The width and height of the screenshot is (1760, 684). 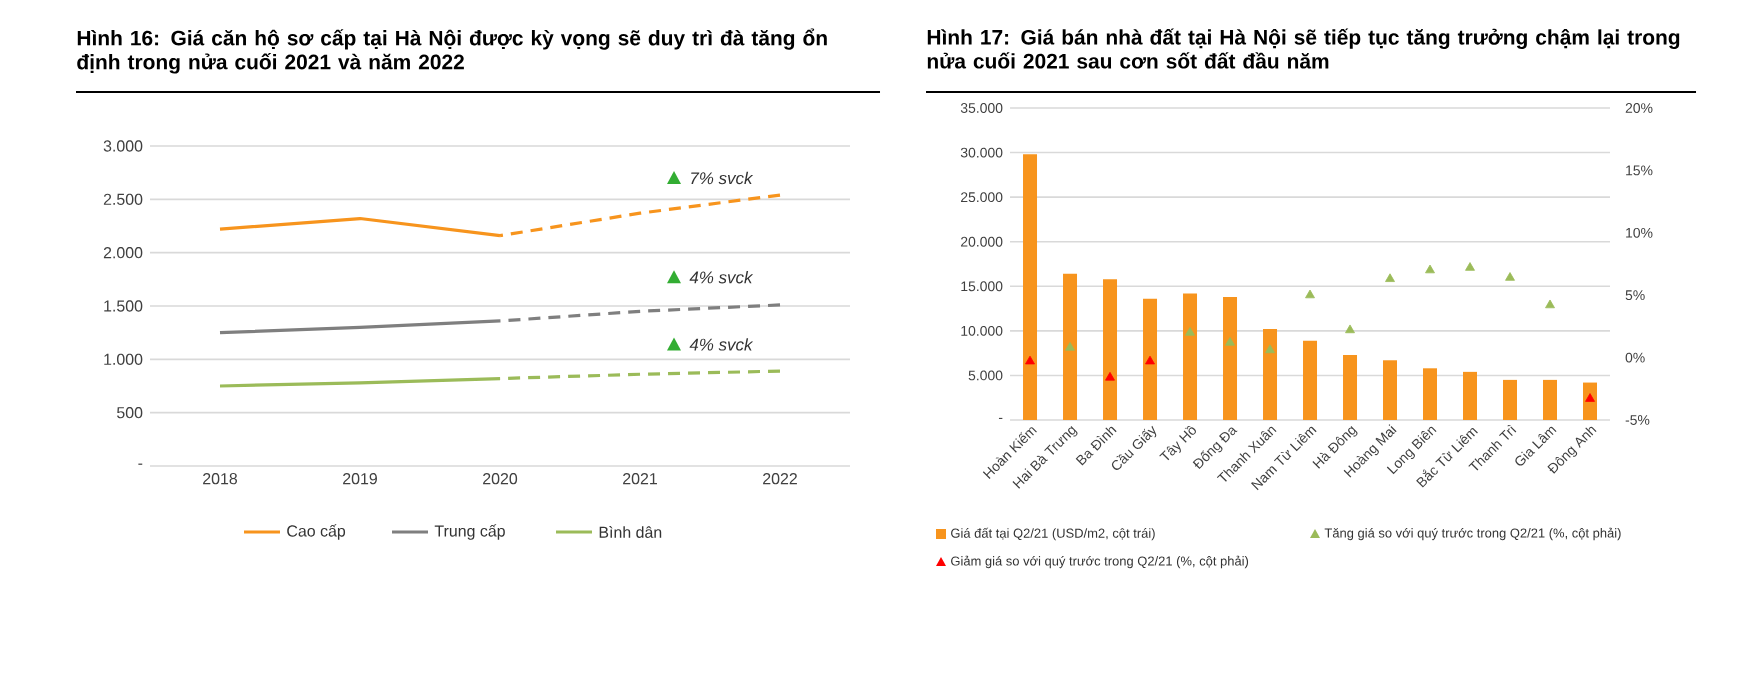 What do you see at coordinates (722, 178) in the screenshot?
I see `annotation: 7% svck` at bounding box center [722, 178].